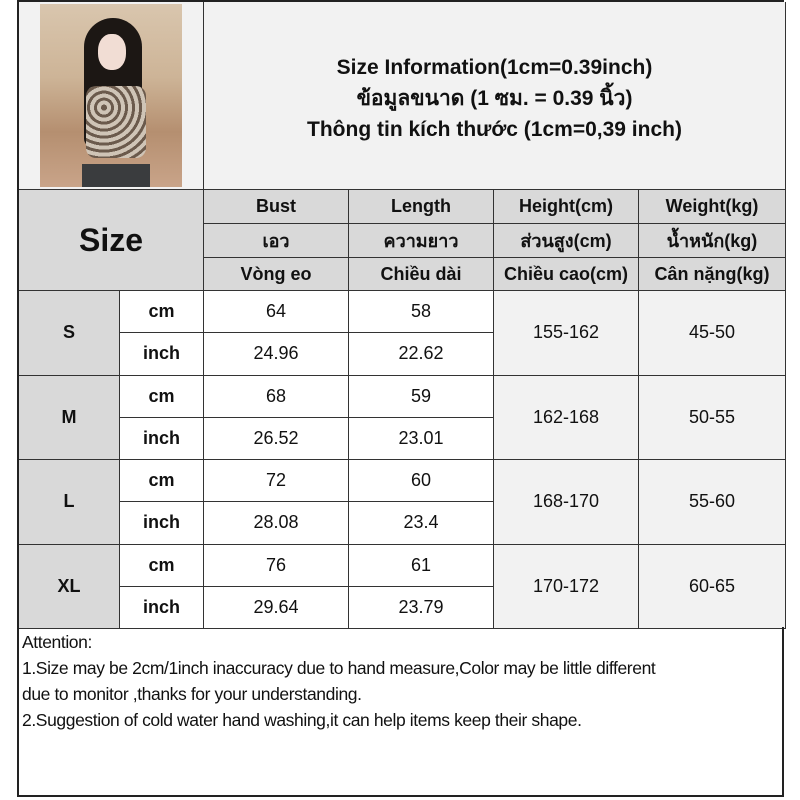 The width and height of the screenshot is (800, 800). Describe the element at coordinates (421, 241) in the screenshot. I see `header-length-thai: ความยาว` at that location.